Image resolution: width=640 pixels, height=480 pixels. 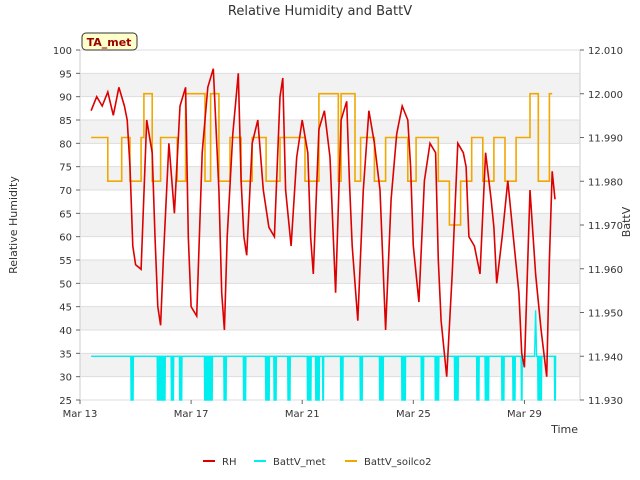 What do you see at coordinates (605, 226) in the screenshot?
I see `y2-tick-label: 11.970` at bounding box center [605, 226].